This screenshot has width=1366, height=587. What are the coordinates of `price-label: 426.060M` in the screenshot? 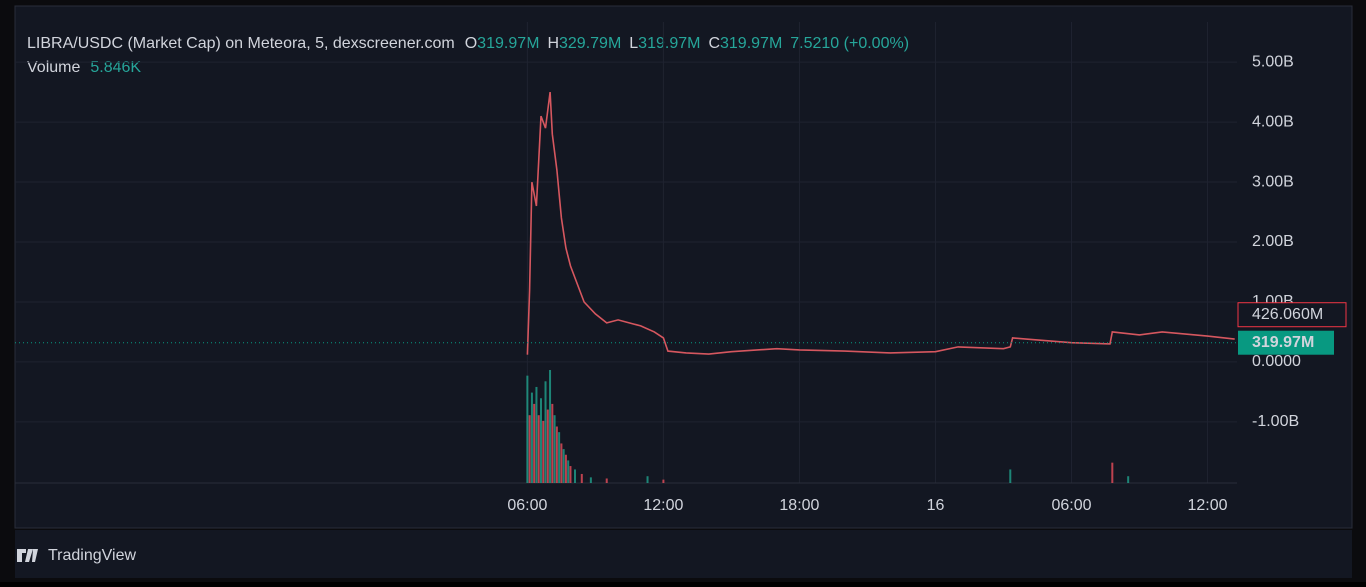 It's located at (1287, 314).